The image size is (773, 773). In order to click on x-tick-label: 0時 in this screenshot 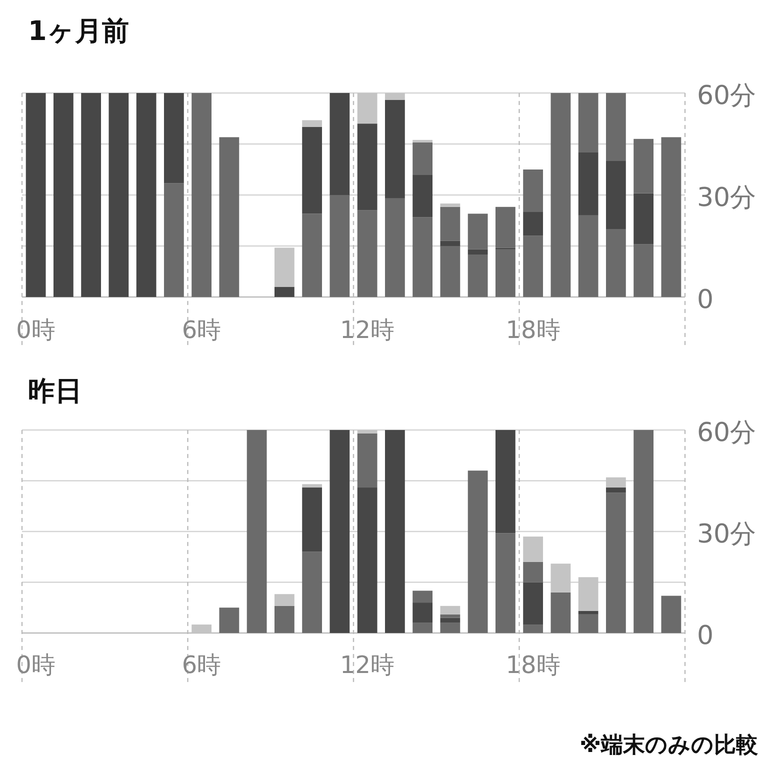, I will do `click(36, 665)`.